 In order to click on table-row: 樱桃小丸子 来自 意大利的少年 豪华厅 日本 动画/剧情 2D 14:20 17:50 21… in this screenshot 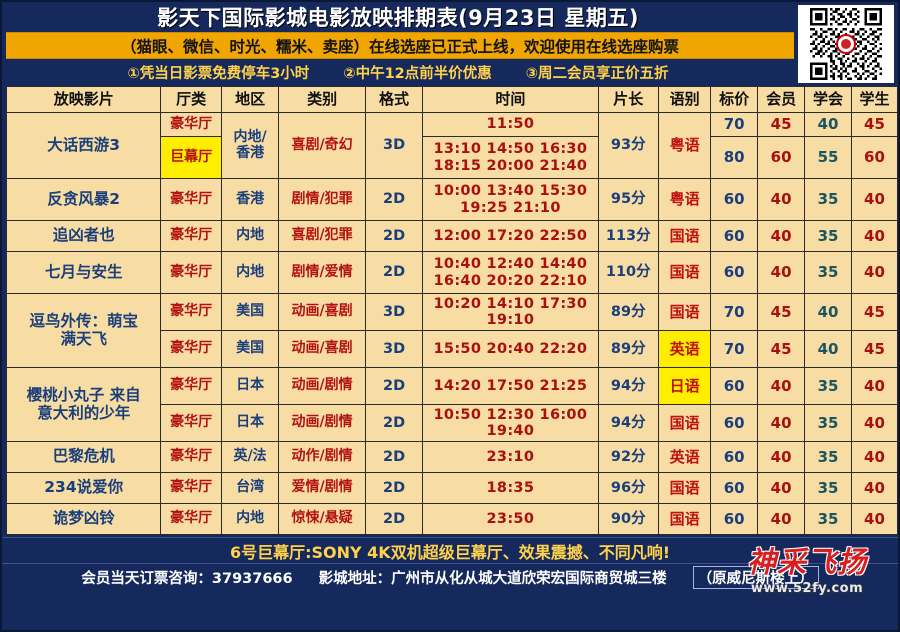, I will do `click(452, 404)`.